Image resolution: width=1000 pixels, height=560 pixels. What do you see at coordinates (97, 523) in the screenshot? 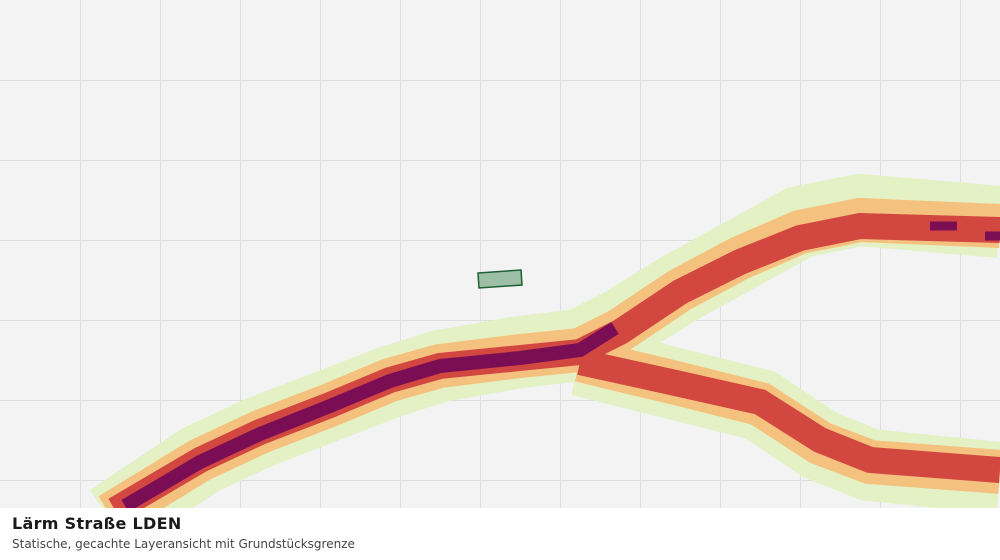
I see `layer-title: Lärm Straße LDEN` at bounding box center [97, 523].